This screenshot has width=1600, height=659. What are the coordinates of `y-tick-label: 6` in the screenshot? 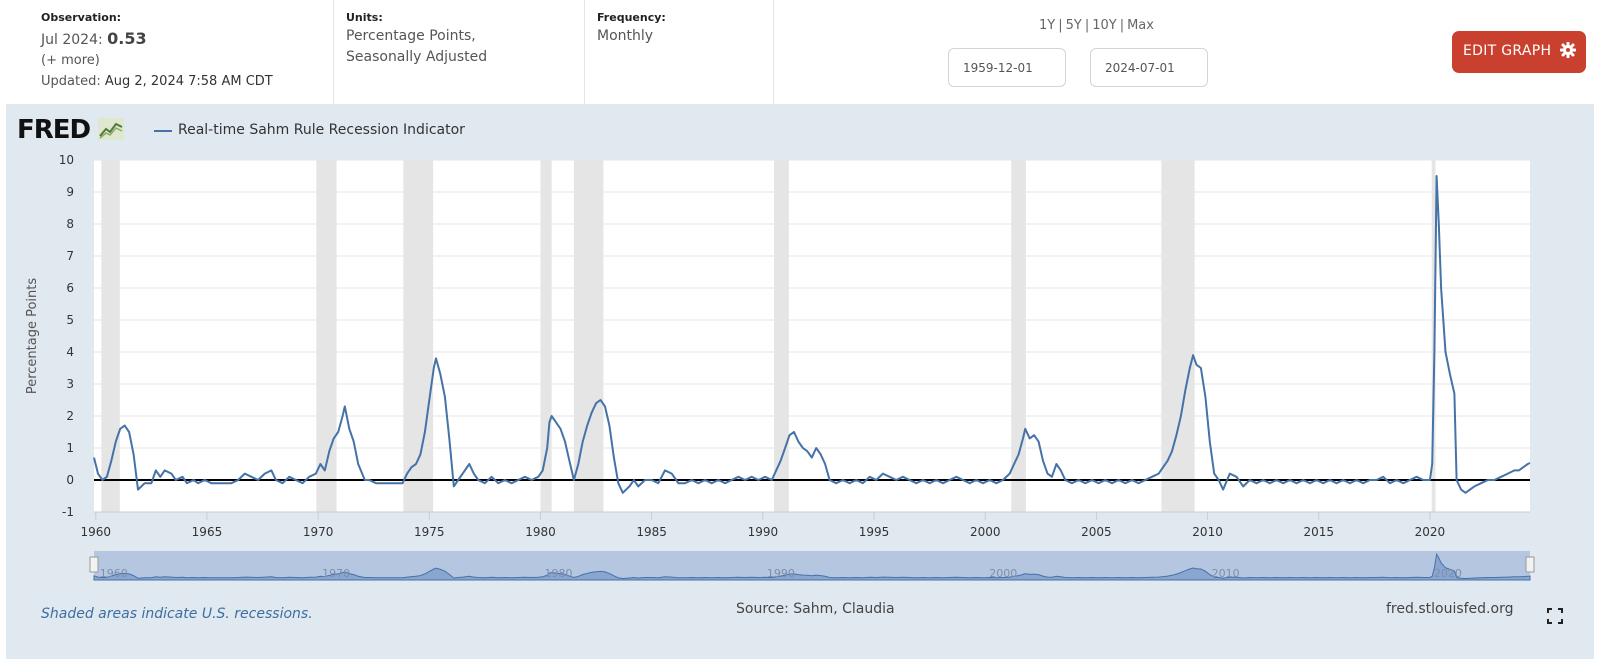 It's located at (70, 288).